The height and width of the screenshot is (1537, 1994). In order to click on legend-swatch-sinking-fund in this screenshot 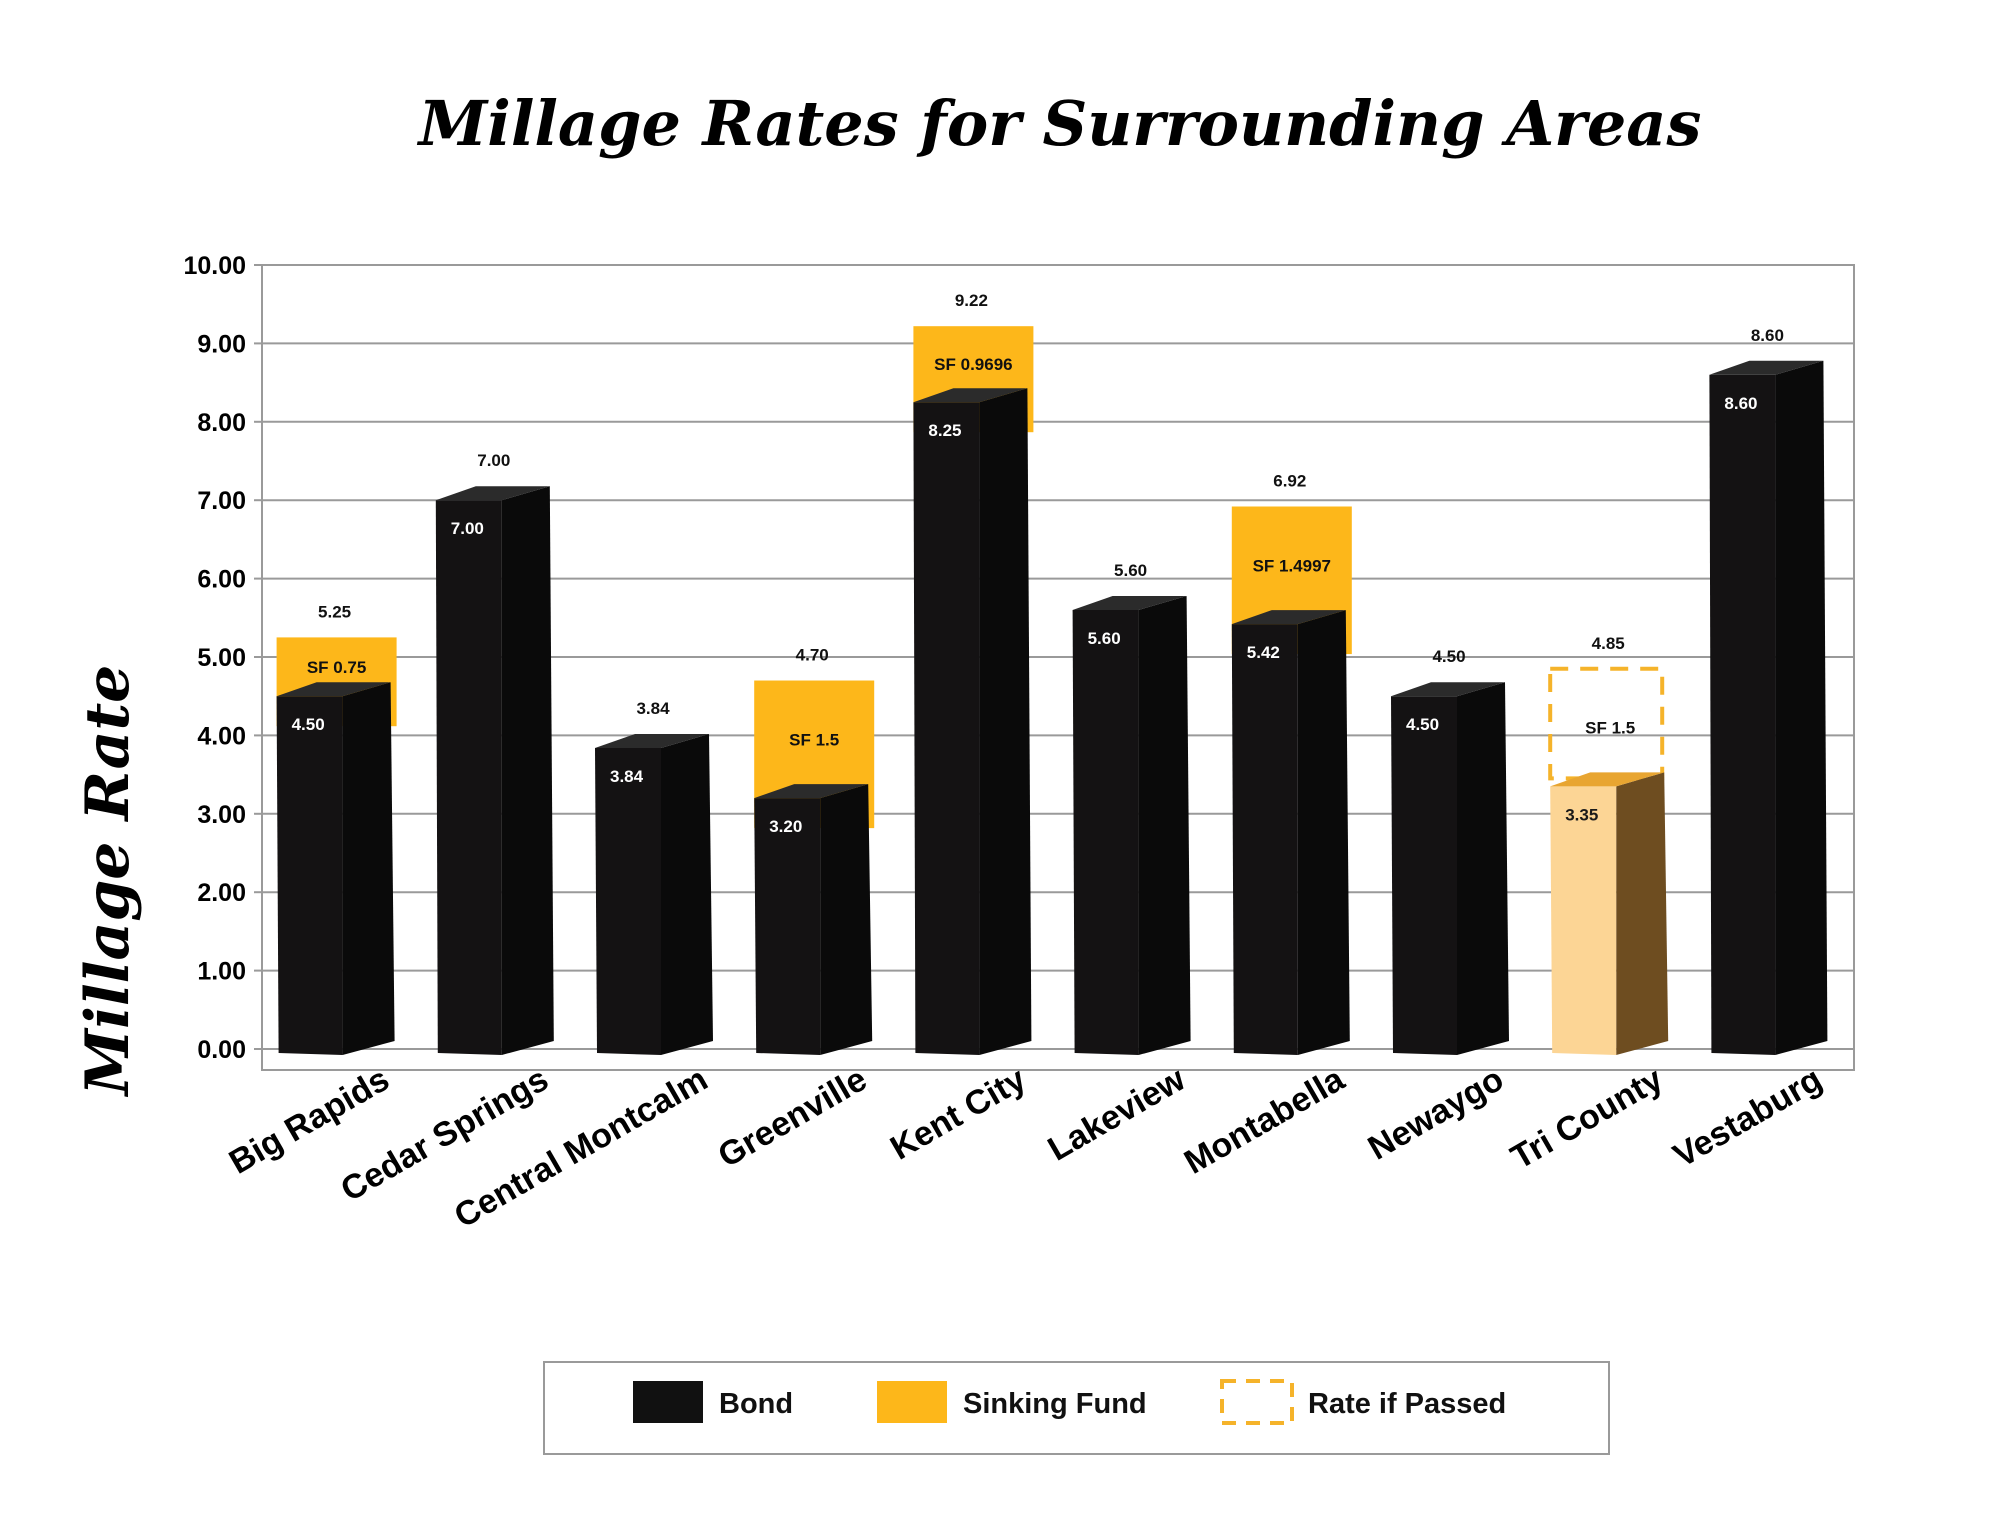, I will do `click(912, 1402)`.